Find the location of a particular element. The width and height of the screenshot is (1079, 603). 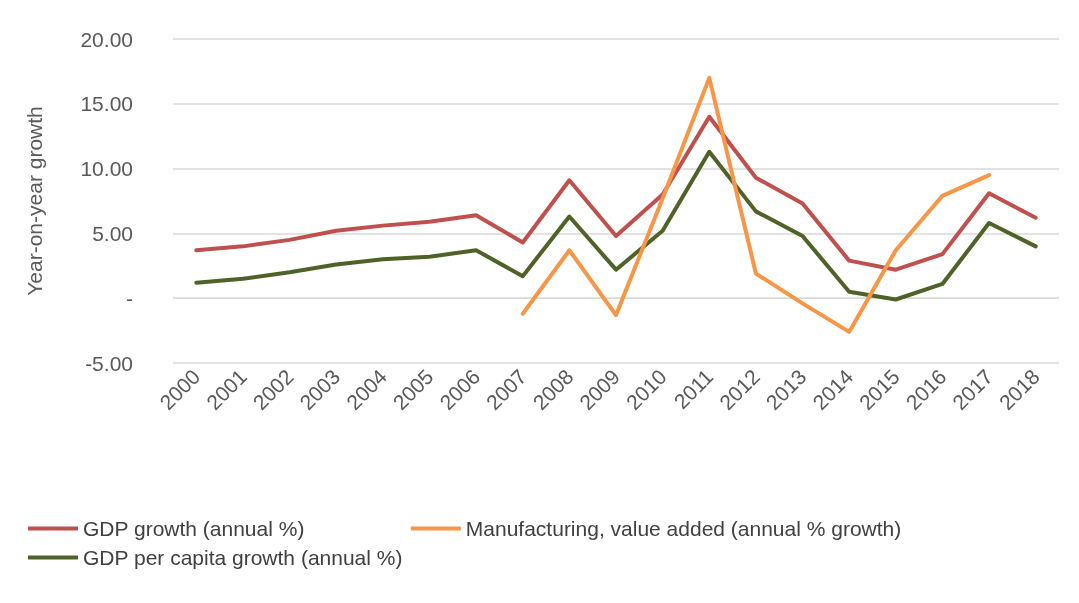

legend-label: Manufacturing, value added (annual % growth) is located at coordinates (683, 528).